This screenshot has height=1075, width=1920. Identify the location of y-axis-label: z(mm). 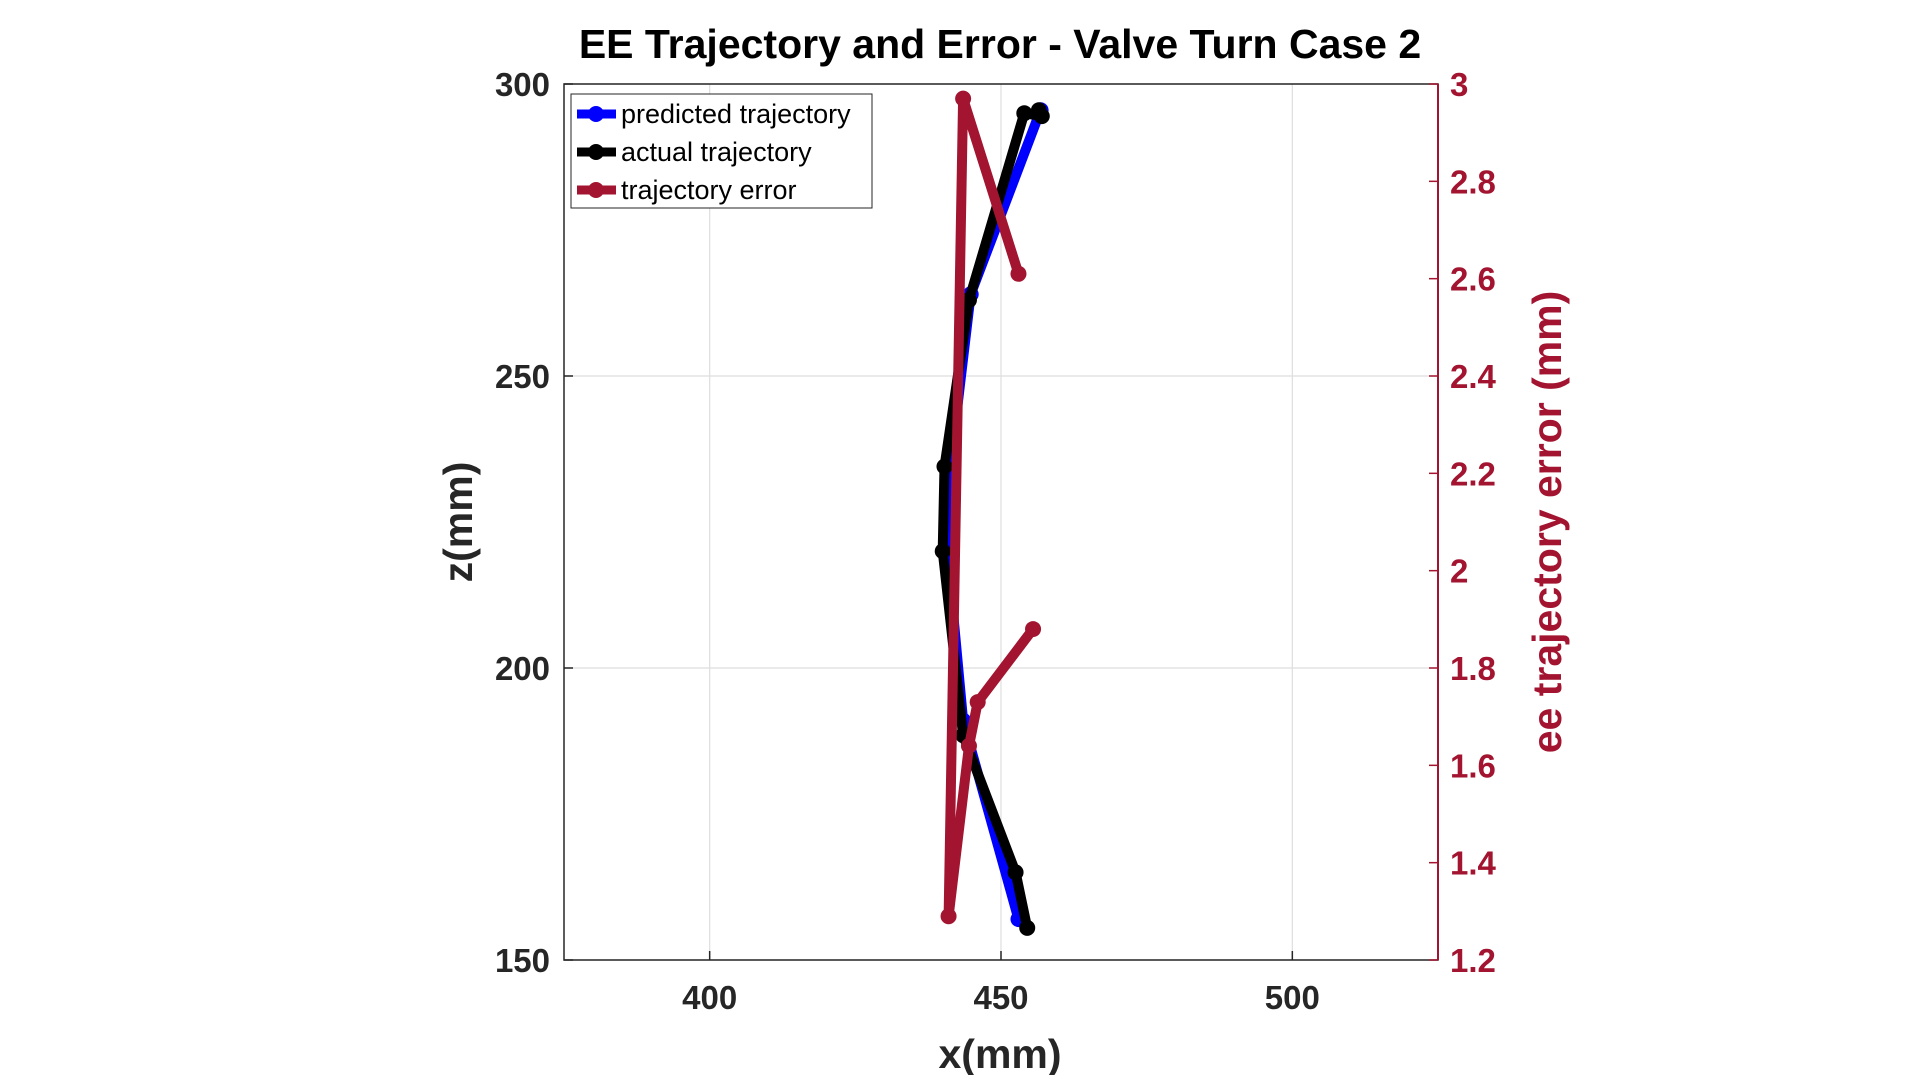
(458, 522).